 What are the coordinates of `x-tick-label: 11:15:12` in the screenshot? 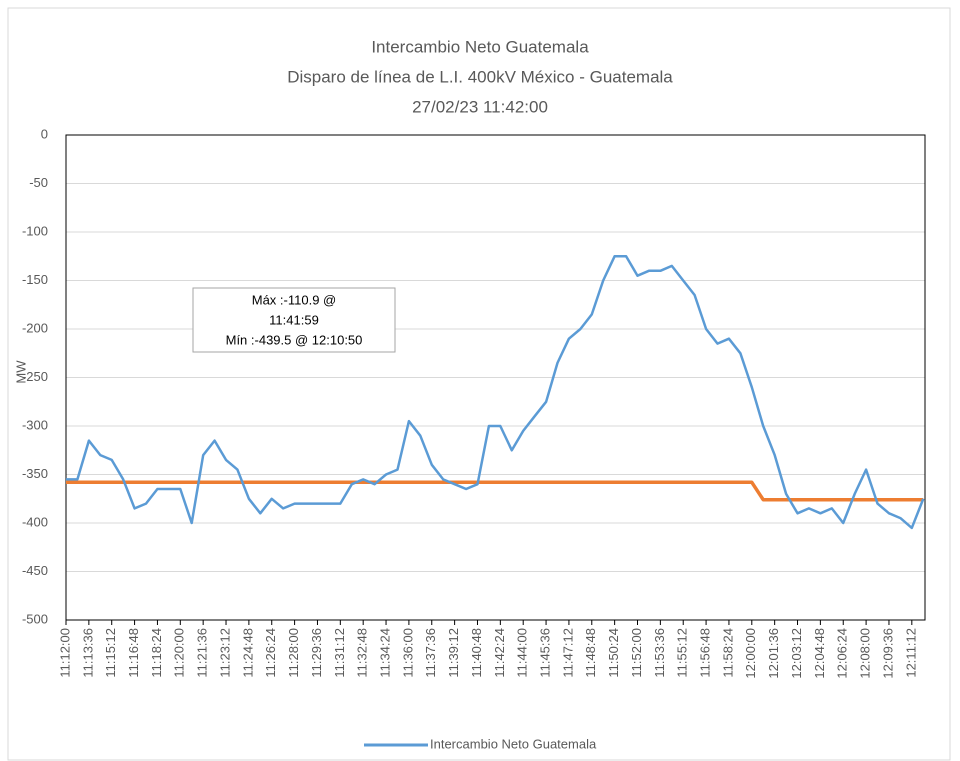 It's located at (110, 653).